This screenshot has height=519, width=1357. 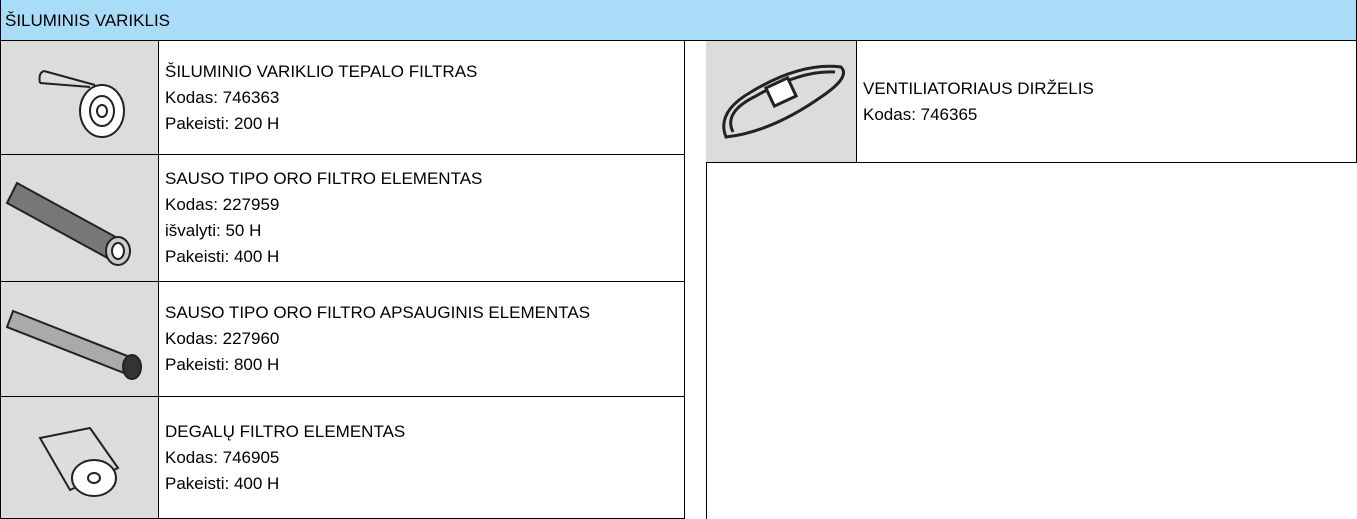 I want to click on item-line: DEGALŲ FILTRO ELEMENTAS, so click(x=285, y=431).